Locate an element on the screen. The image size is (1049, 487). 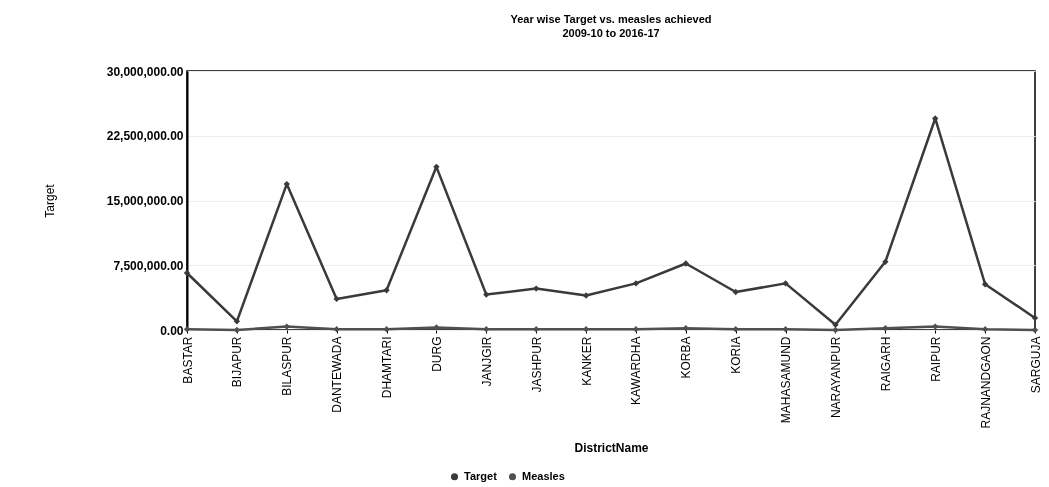
x-tick-label: KAWARDHA is located at coordinates (636, 370).